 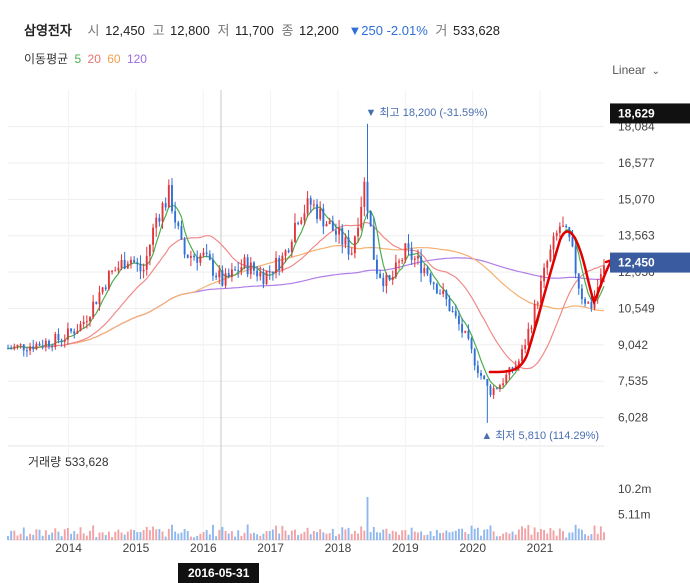 What do you see at coordinates (78, 59) in the screenshot?
I see `ma5-legend: 5` at bounding box center [78, 59].